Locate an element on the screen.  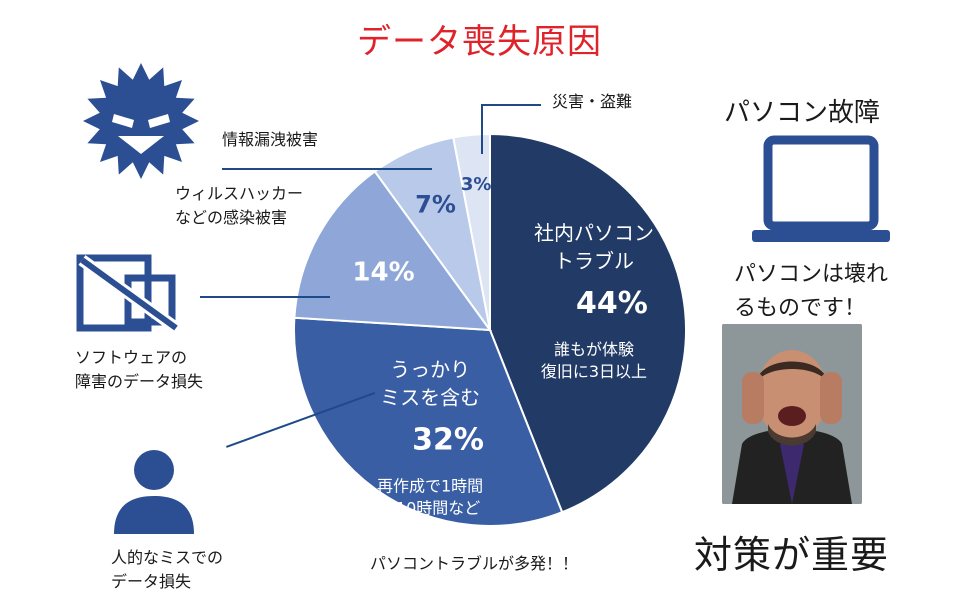
callout-disaster: 災害・盗難 is located at coordinates (592, 101).